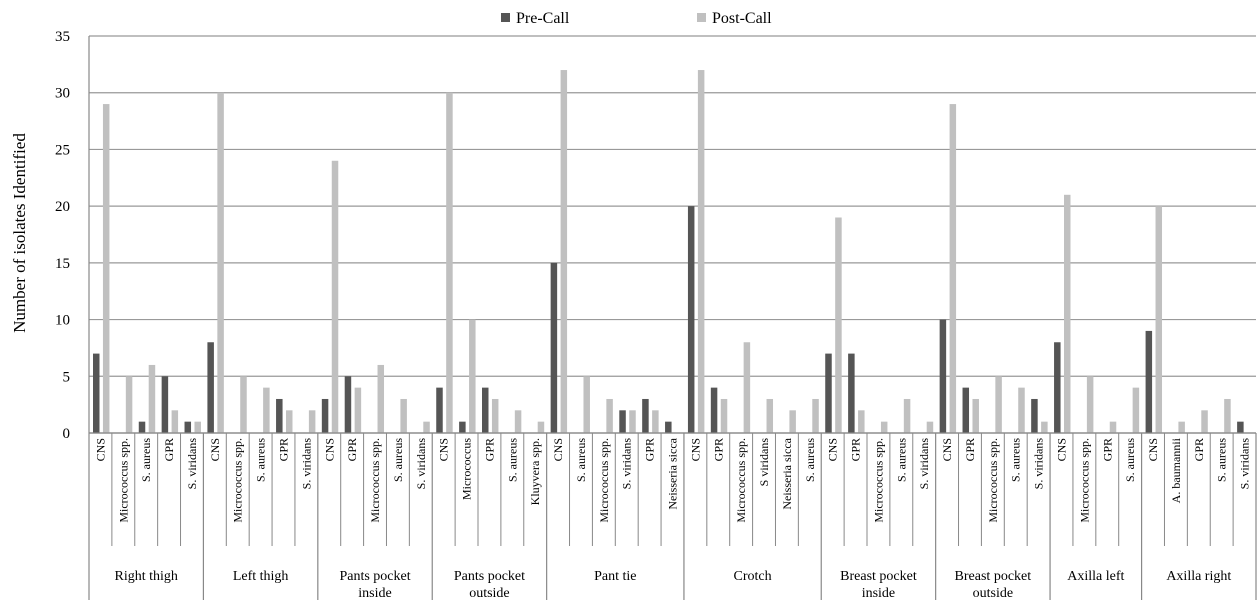  What do you see at coordinates (636, 18) in the screenshot?
I see `legend: Pre-Call Post-Call` at bounding box center [636, 18].